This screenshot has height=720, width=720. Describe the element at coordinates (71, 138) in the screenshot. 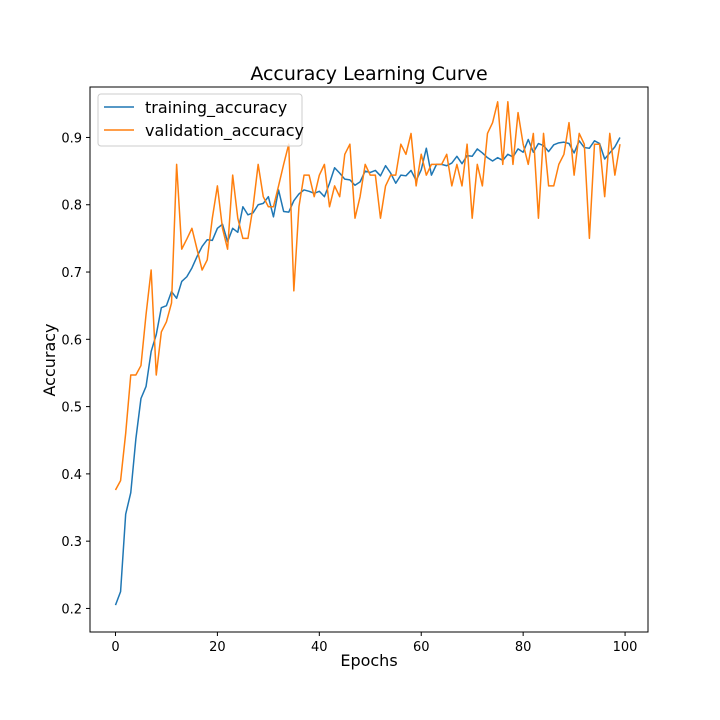

I see `y-tick-label: 0.9` at that location.